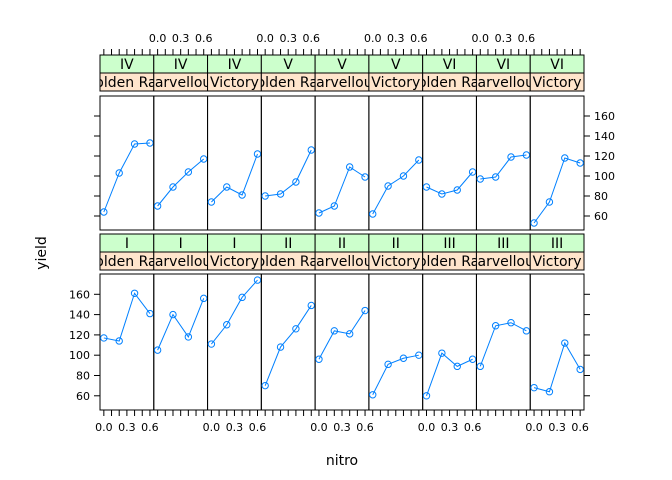  Describe the element at coordinates (235, 65) in the screenshot. I see `strip-block-label: IV` at that location.